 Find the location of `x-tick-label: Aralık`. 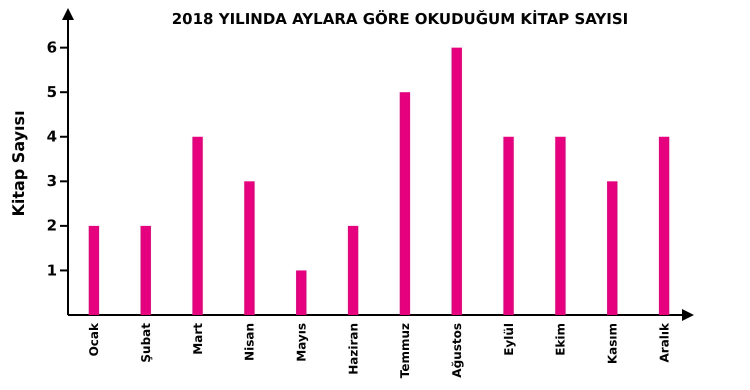

x-tick-label: Aralık is located at coordinates (664, 342).